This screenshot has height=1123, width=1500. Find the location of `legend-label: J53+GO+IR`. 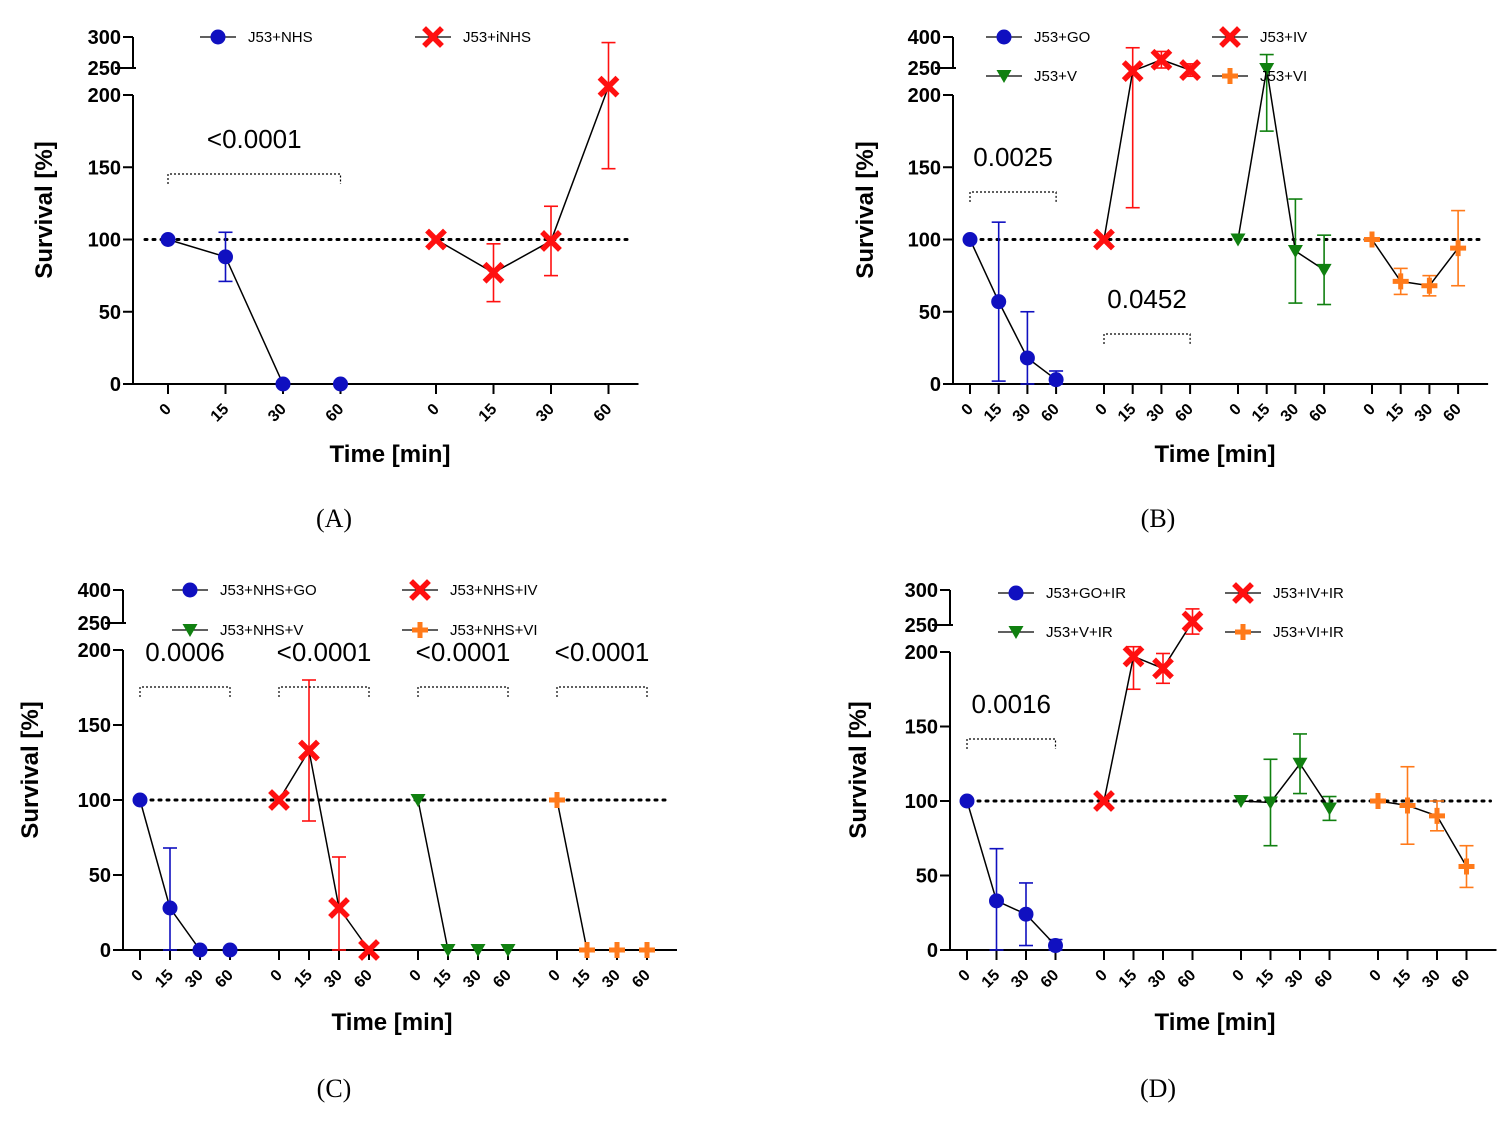

legend-label: J53+GO+IR is located at coordinates (1086, 593).